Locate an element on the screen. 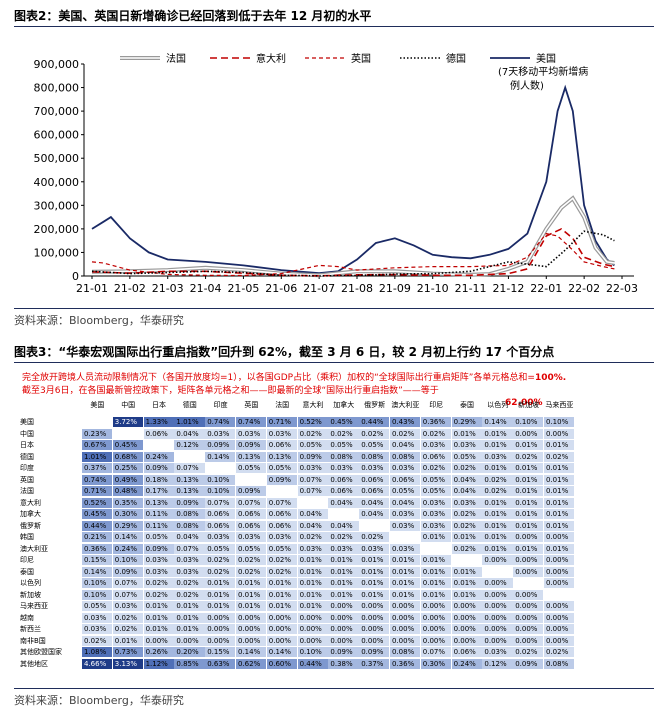  matrix-cell: 4.66% is located at coordinates (97, 663).